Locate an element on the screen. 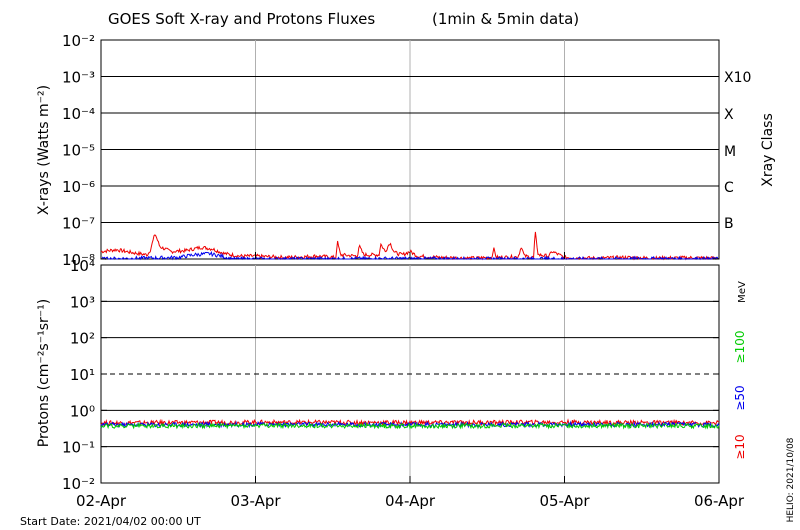 This screenshot has height=530, width=800. legend-ge50: ≥50 is located at coordinates (740, 397).